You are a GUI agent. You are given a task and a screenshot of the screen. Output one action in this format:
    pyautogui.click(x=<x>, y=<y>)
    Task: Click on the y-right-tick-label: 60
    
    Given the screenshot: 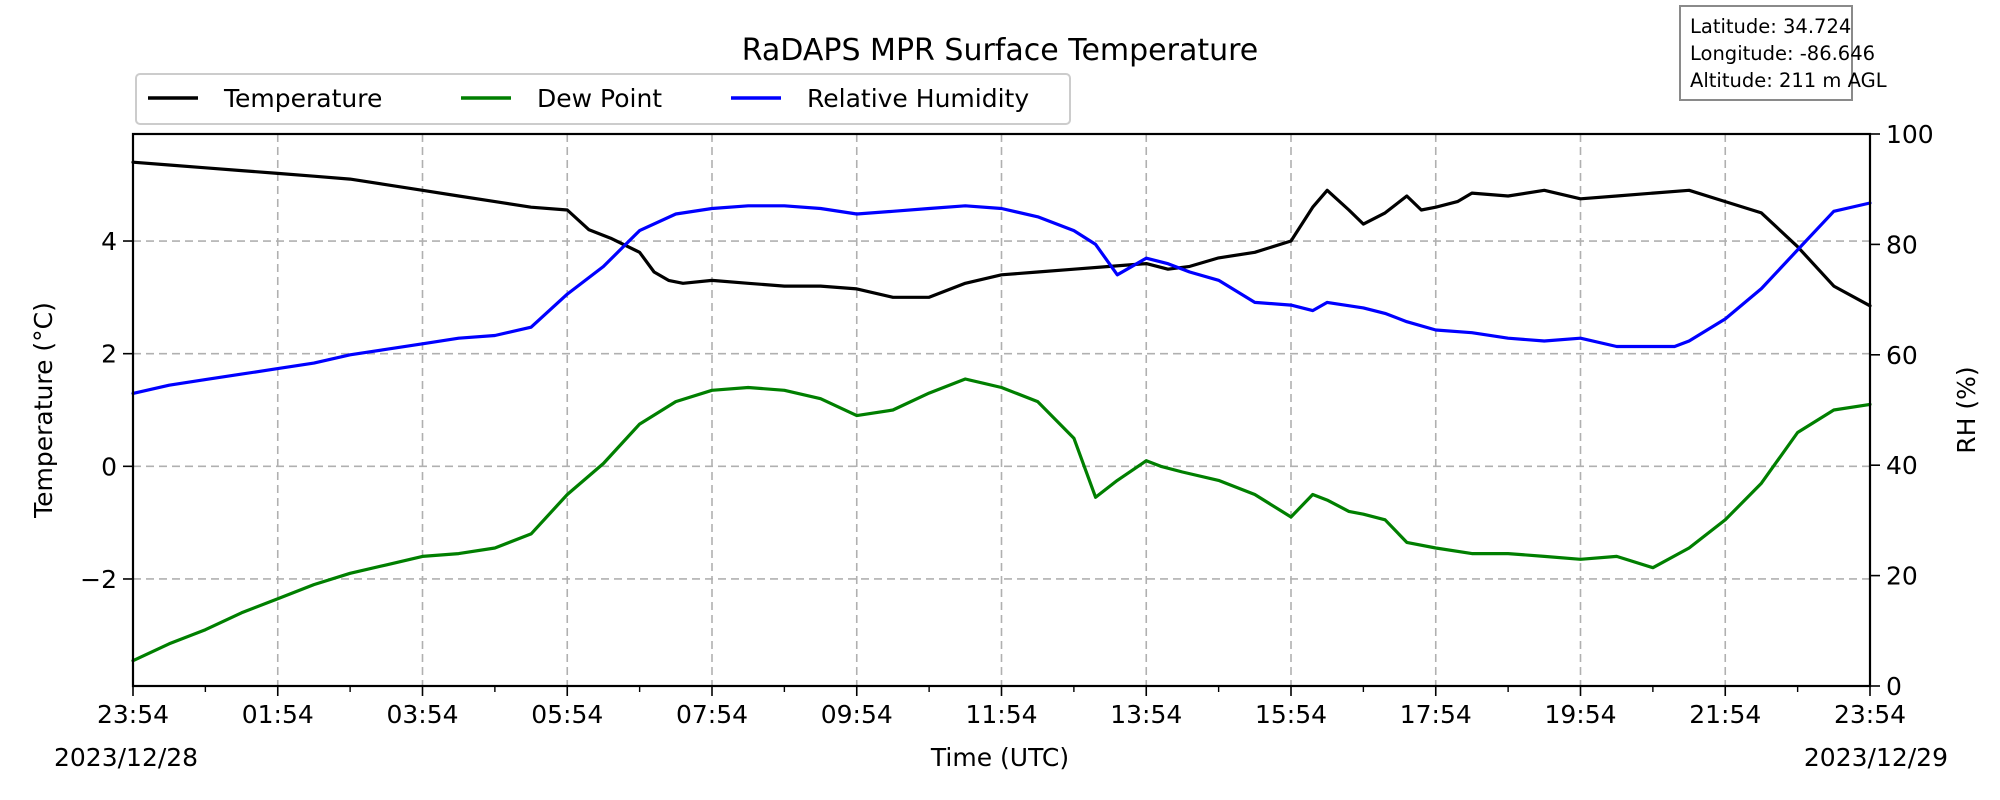 What is the action you would take?
    pyautogui.click(x=1902, y=355)
    